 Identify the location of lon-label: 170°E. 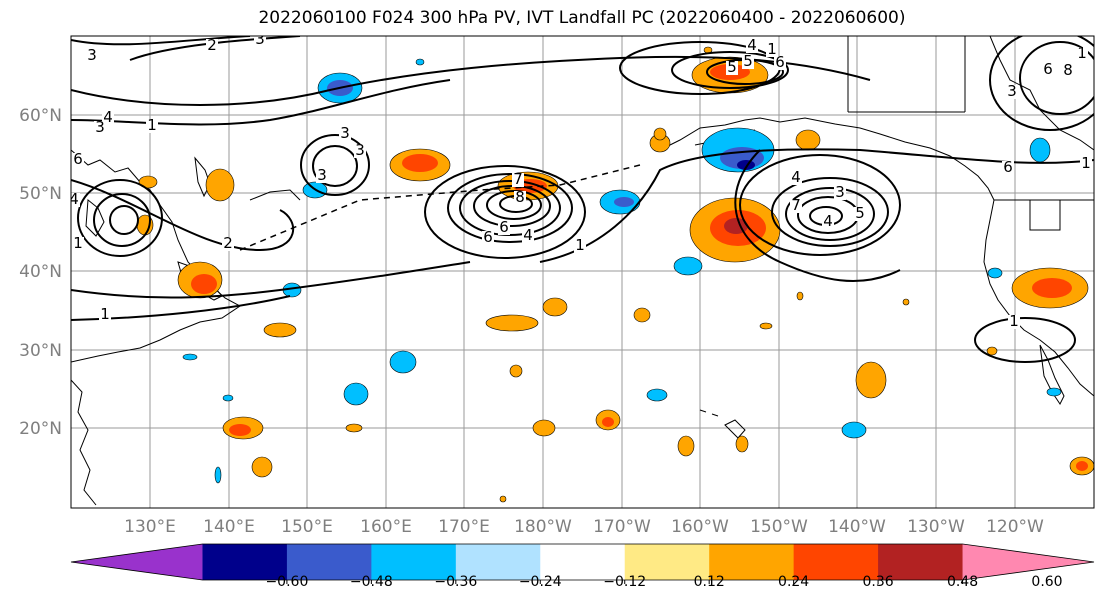
(464, 527).